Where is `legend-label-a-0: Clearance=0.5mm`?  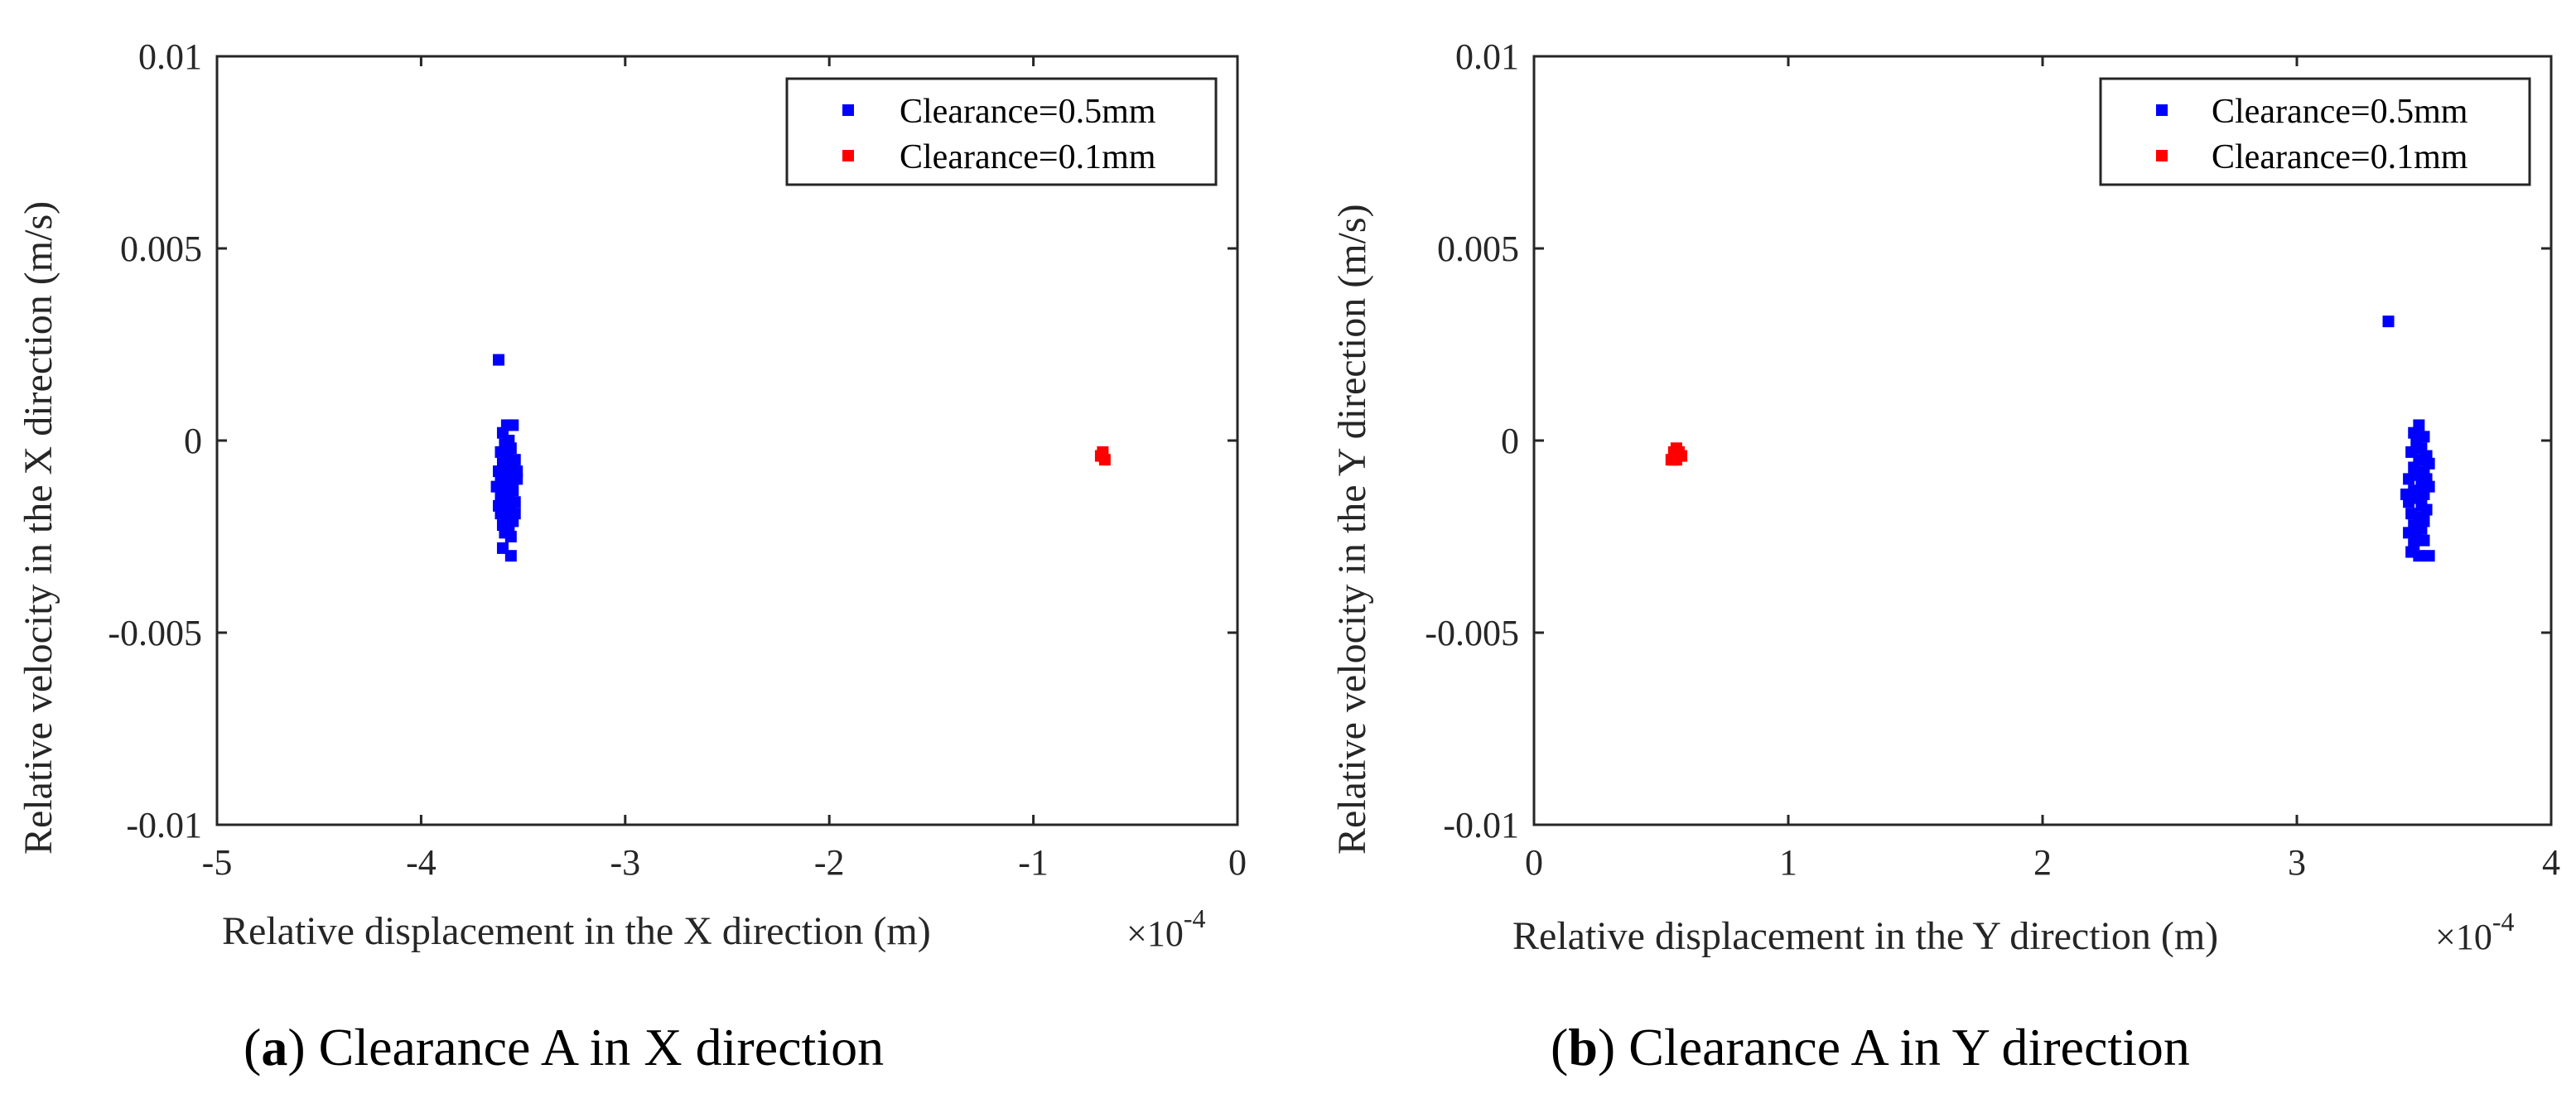 legend-label-a-0: Clearance=0.5mm is located at coordinates (1028, 112).